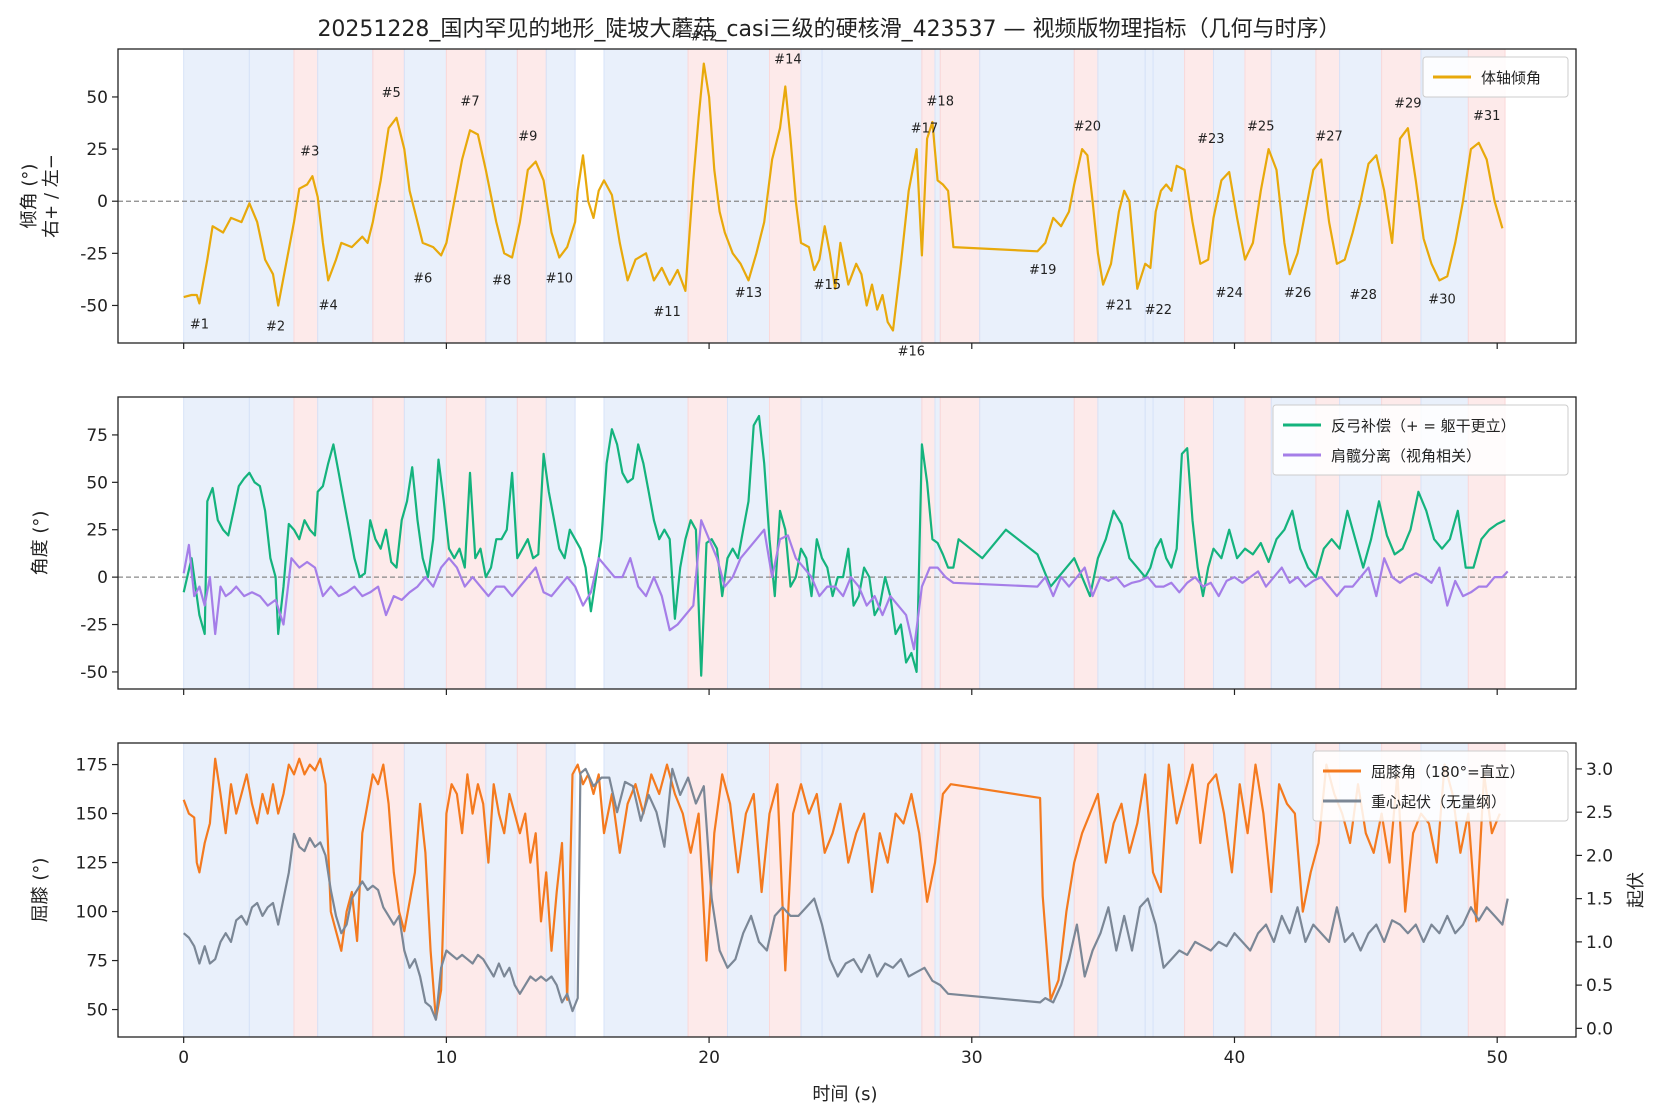 The image size is (1658, 1118). What do you see at coordinates (787, 60) in the screenshot?
I see `peak-label: #14` at bounding box center [787, 60].